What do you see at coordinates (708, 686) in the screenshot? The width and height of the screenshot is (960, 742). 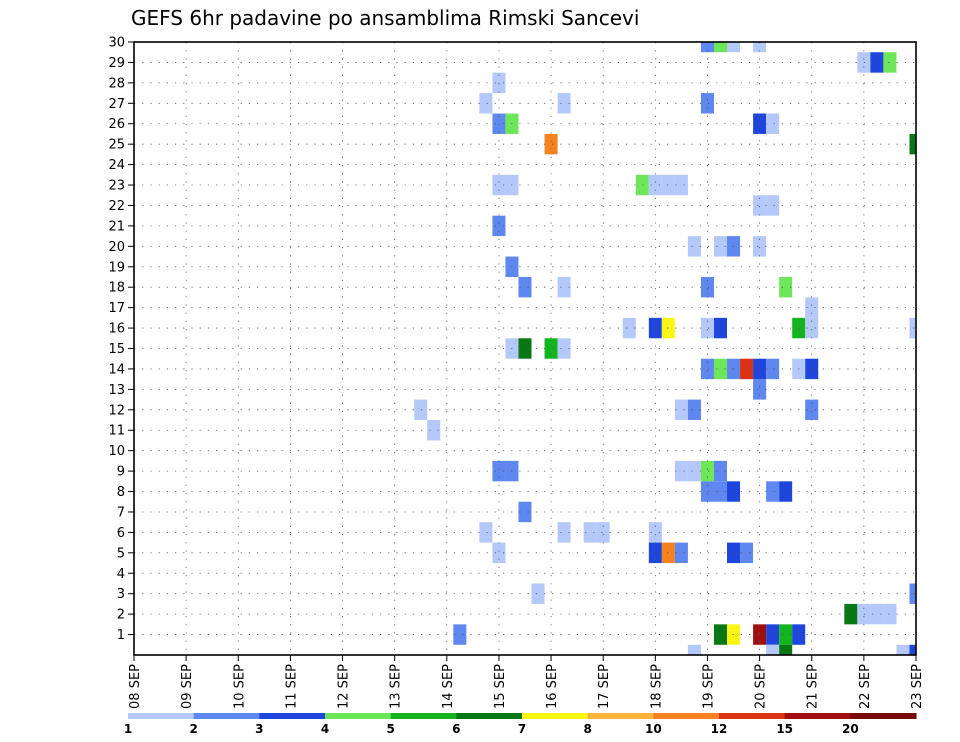 I see `x-tick-label: 19 SEP` at bounding box center [708, 686].